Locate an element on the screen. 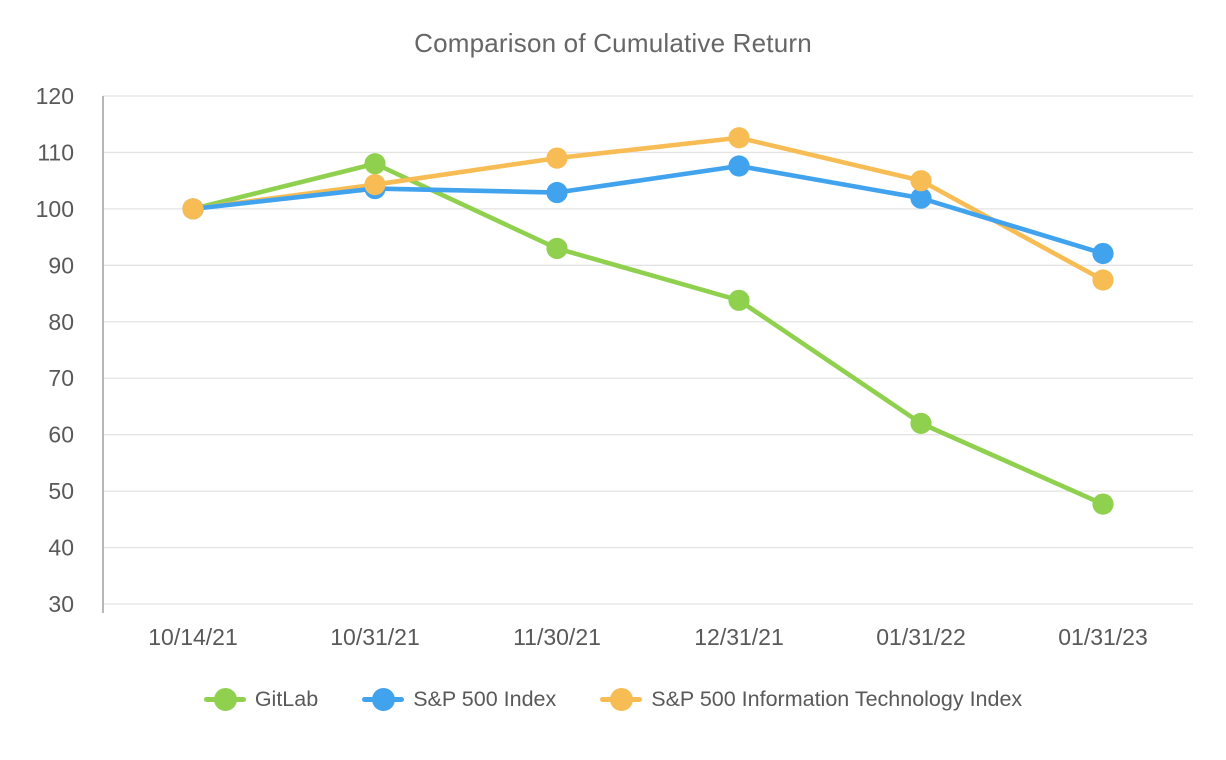 The width and height of the screenshot is (1226, 760). y-tick-label: 110 is located at coordinates (55, 152).